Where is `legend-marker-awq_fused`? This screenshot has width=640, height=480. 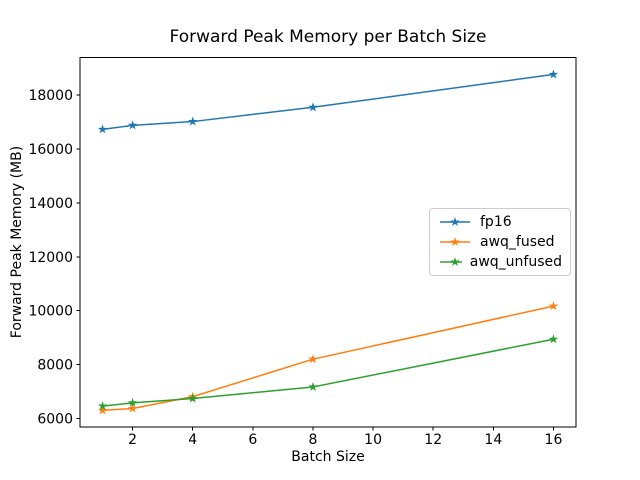
legend-marker-awq_fused is located at coordinates (455, 242).